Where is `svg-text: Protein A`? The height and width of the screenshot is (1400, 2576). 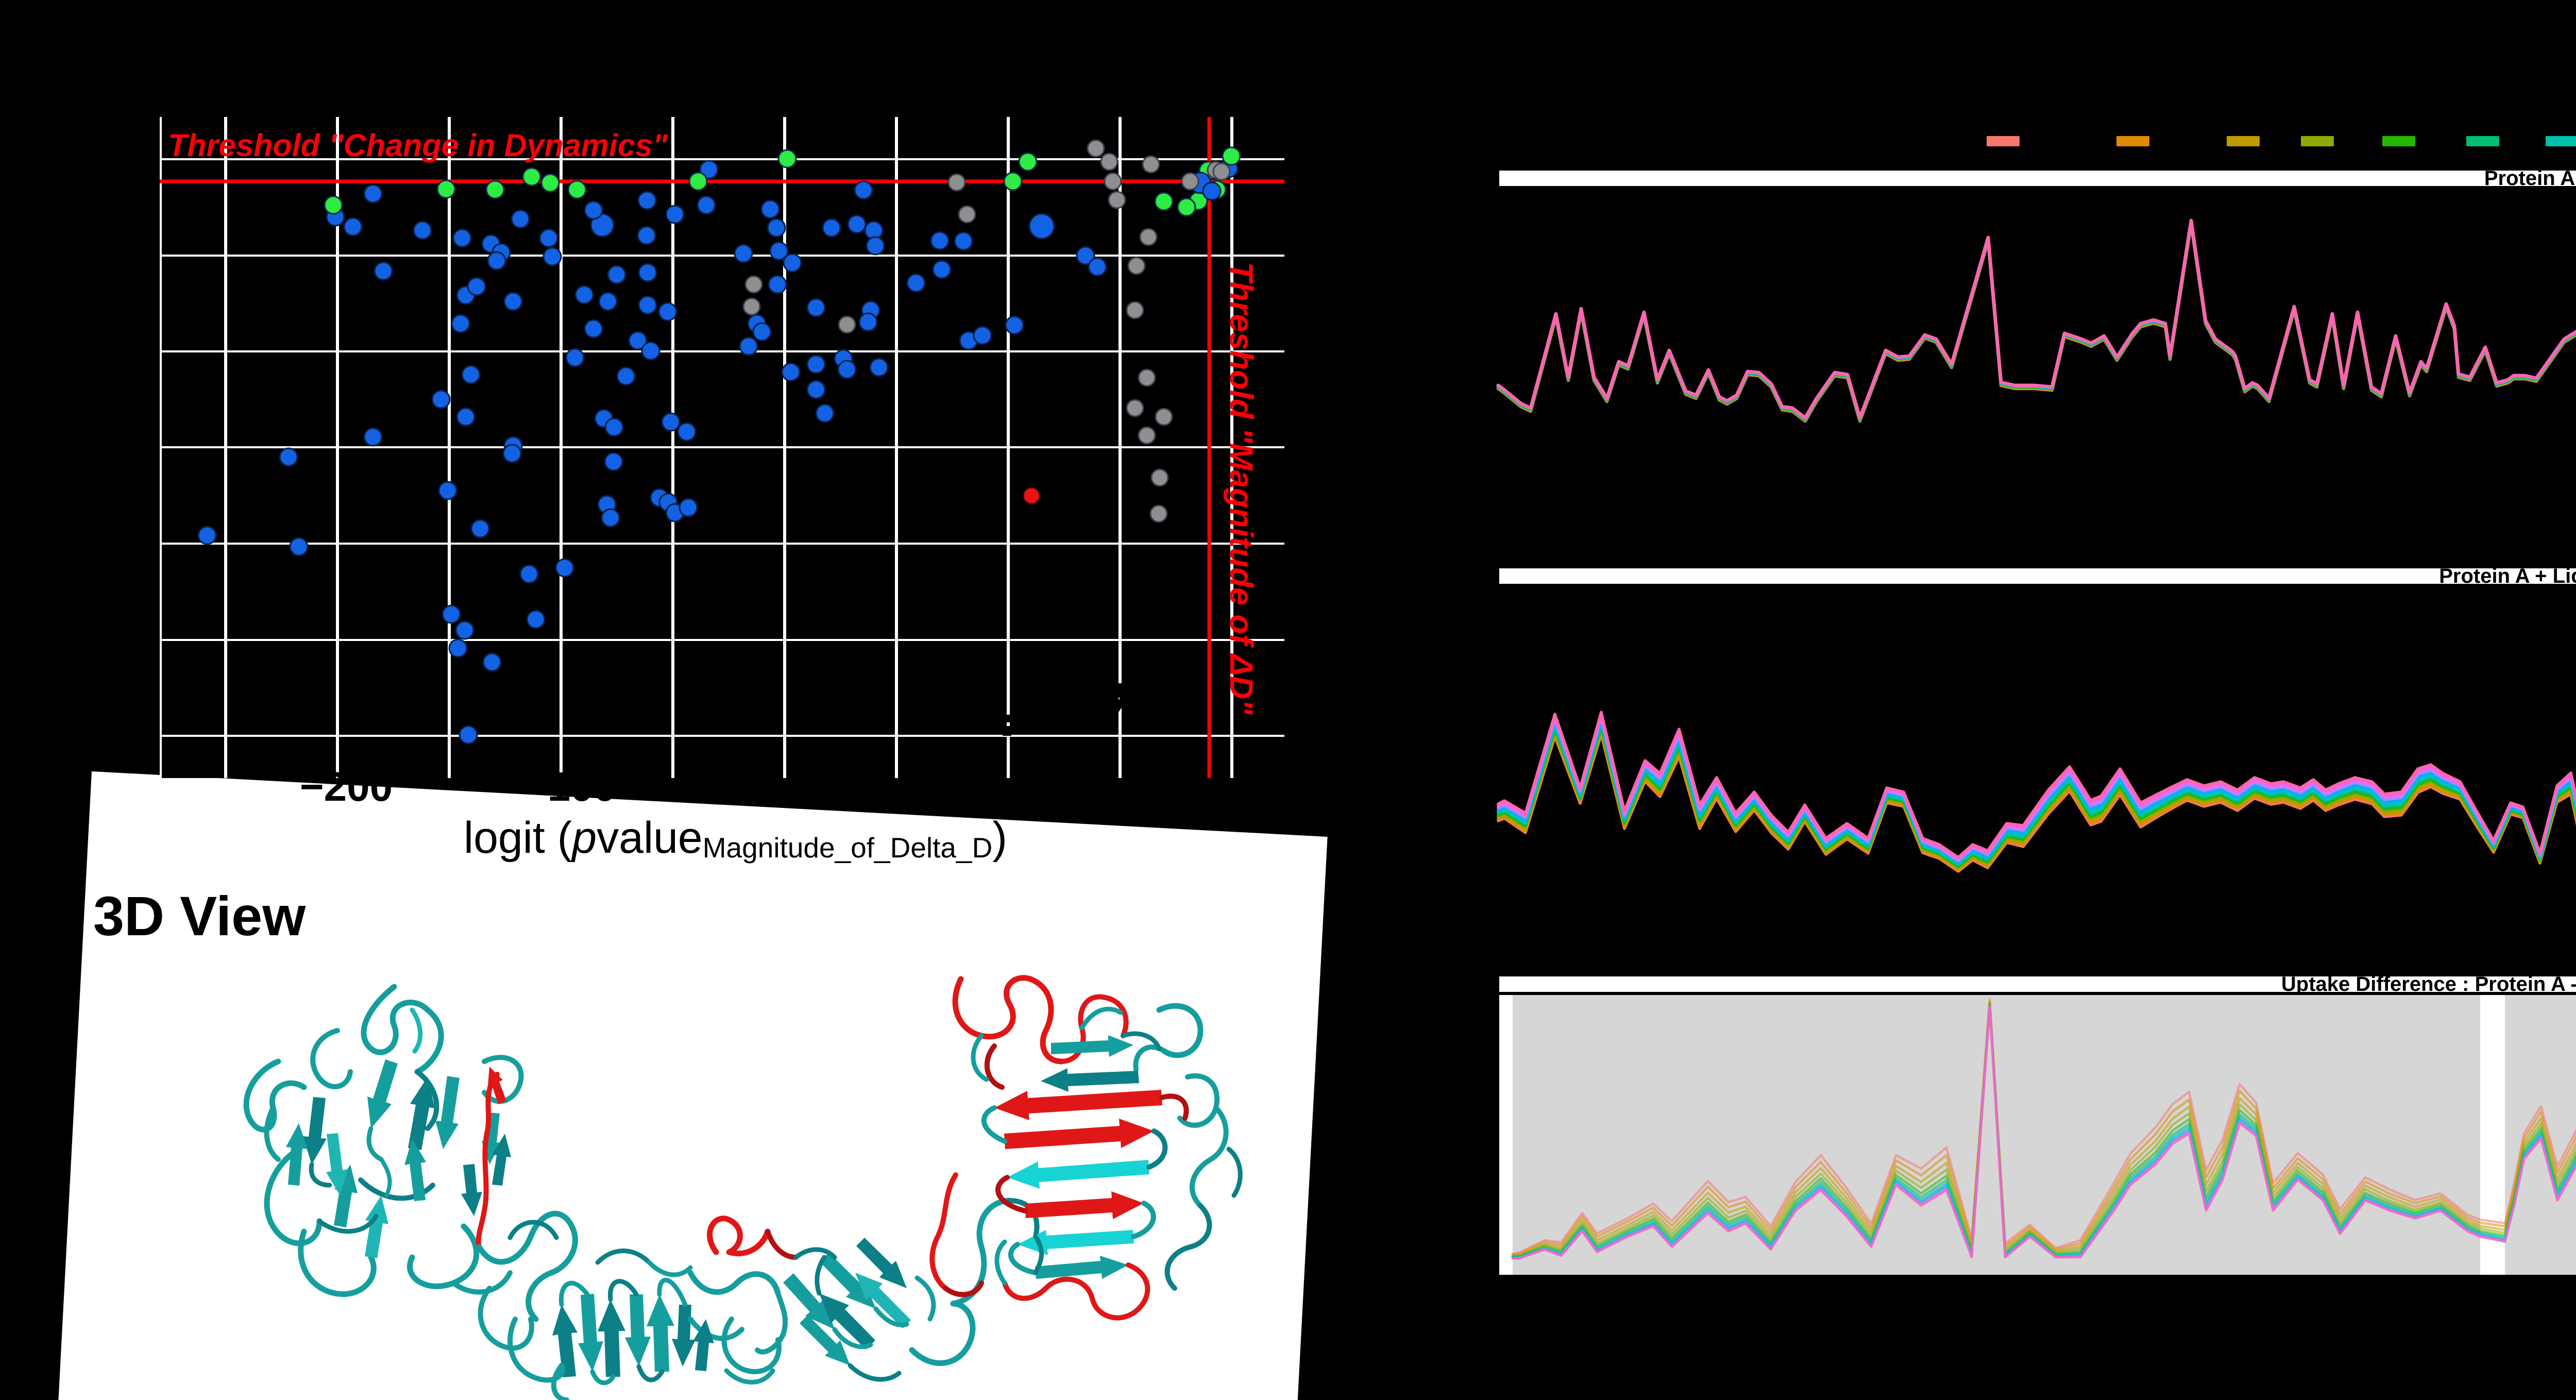
svg-text: Protein A is located at coordinates (2529, 178).